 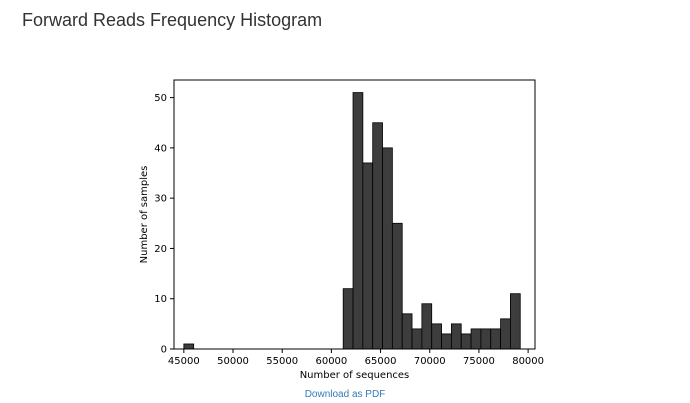 What do you see at coordinates (160, 98) in the screenshot?
I see `y-tick-label: 50` at bounding box center [160, 98].